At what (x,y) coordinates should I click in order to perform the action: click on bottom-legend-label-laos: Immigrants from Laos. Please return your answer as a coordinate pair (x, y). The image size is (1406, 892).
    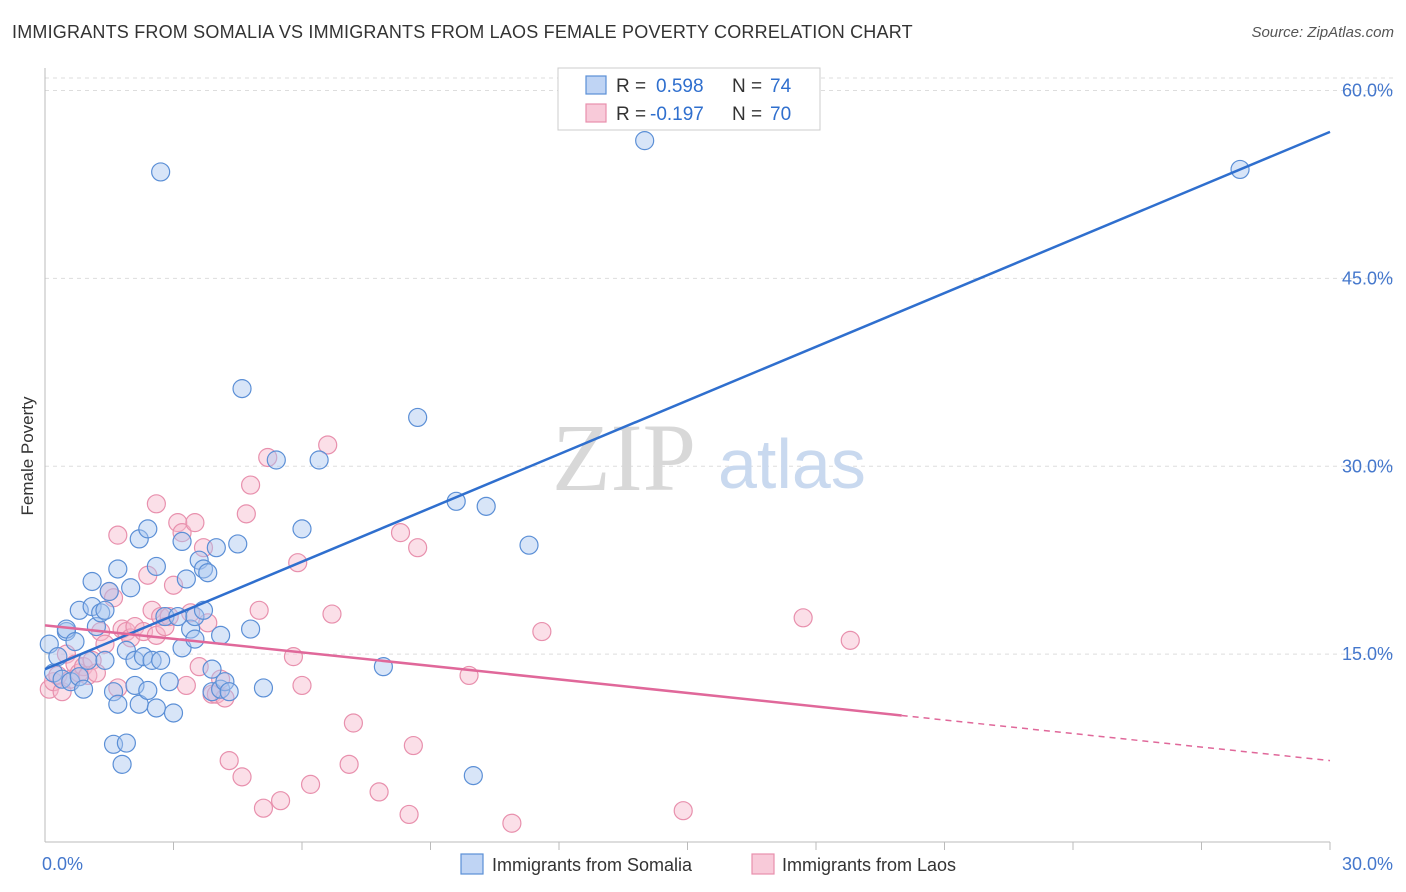
    Looking at the image, I should click on (869, 865).